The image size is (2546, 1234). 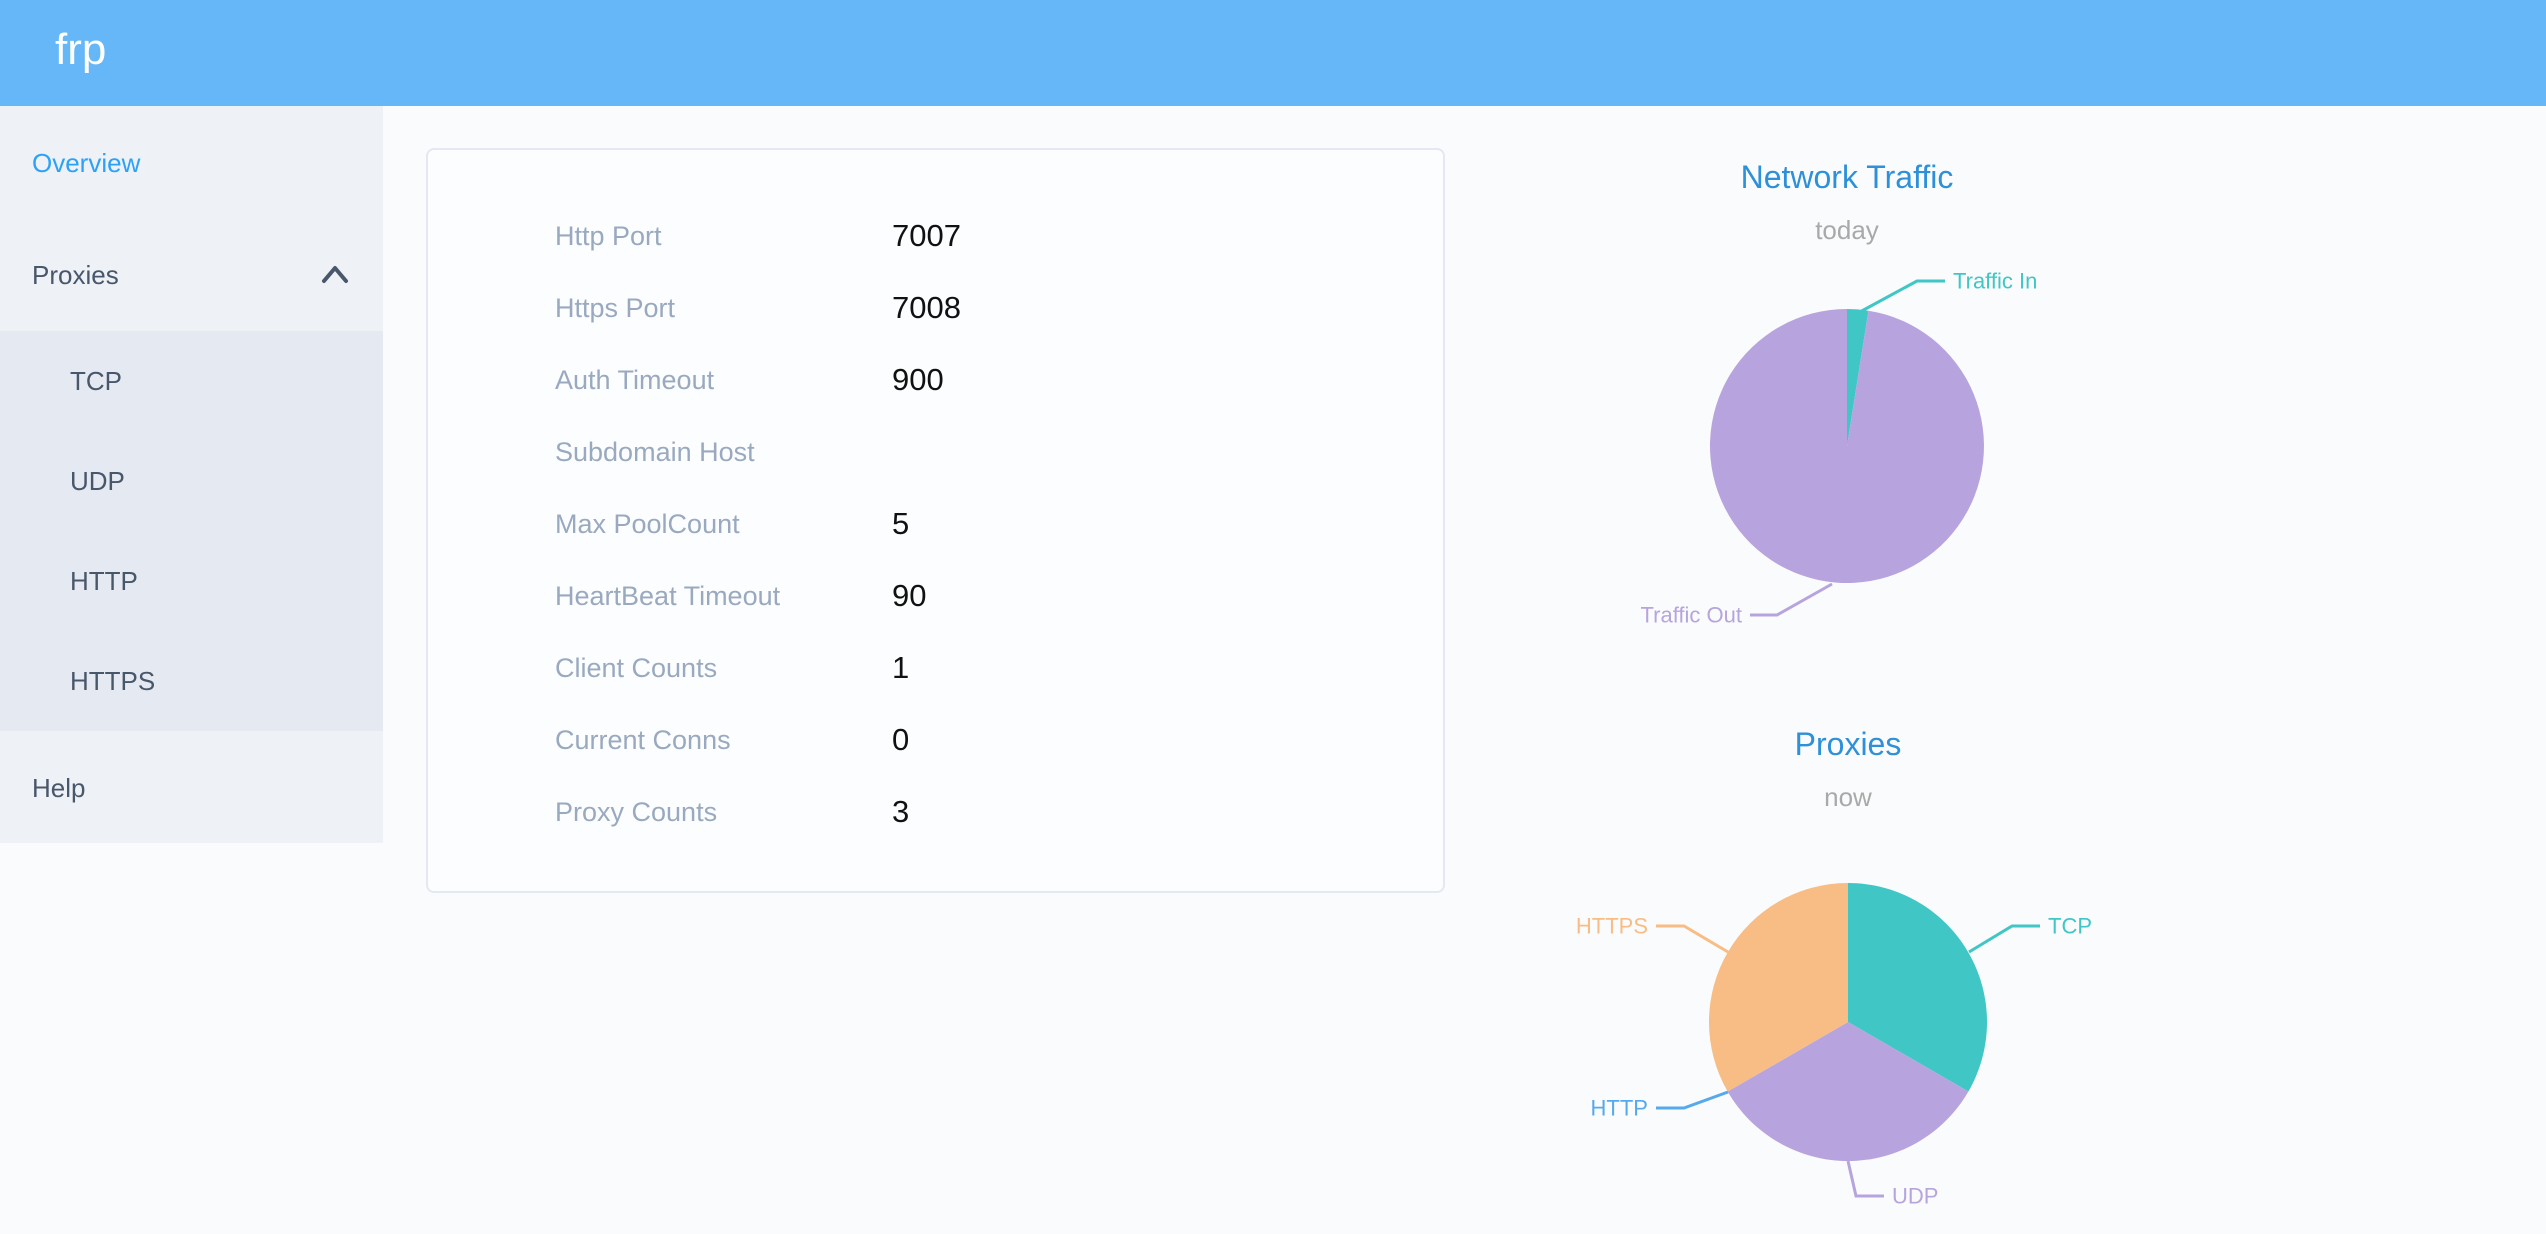 What do you see at coordinates (75, 275) in the screenshot?
I see `sidebar-item-proxies-label: Proxies` at bounding box center [75, 275].